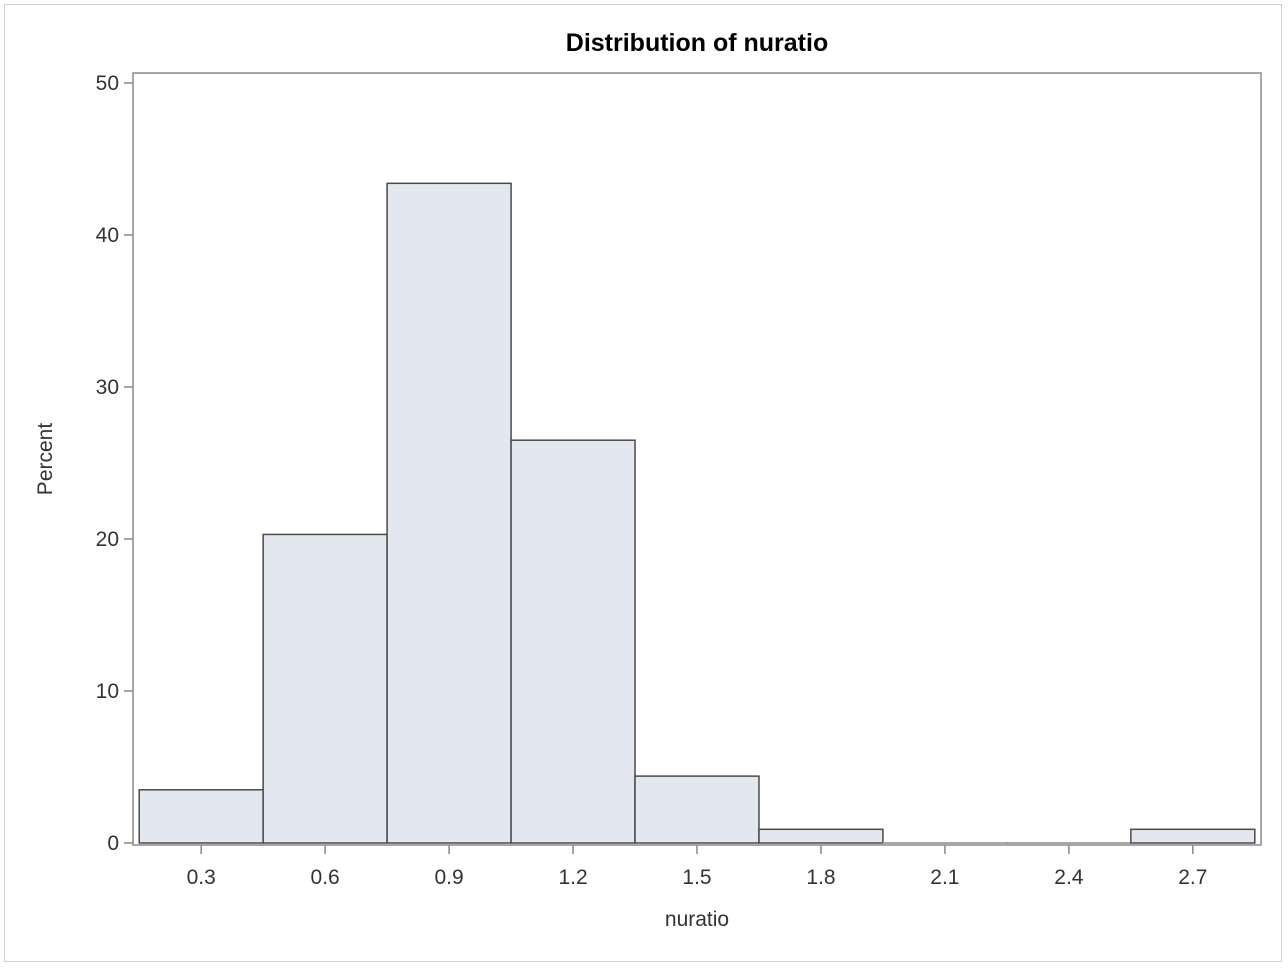 The image size is (1288, 968). I want to click on y-tick-label: 40, so click(107, 235).